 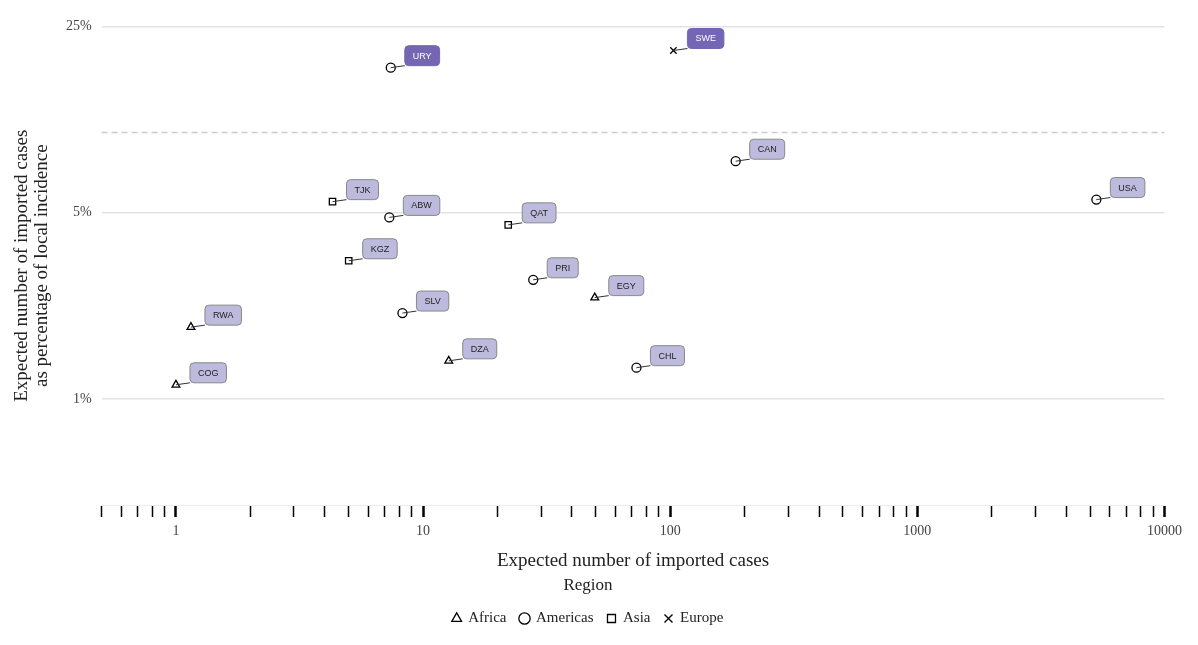 I want to click on y-tick-label: 1%, so click(x=82, y=398).